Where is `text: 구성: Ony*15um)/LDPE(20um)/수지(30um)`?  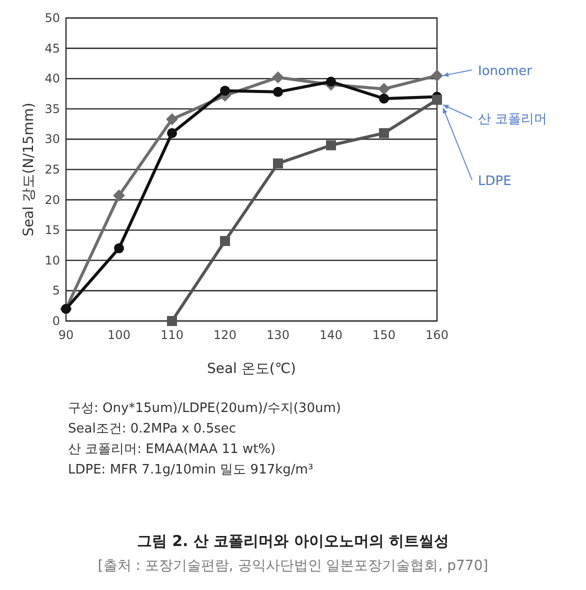 text: 구성: Ony*15um)/LDPE(20um)/수지(30um) is located at coordinates (204, 408).